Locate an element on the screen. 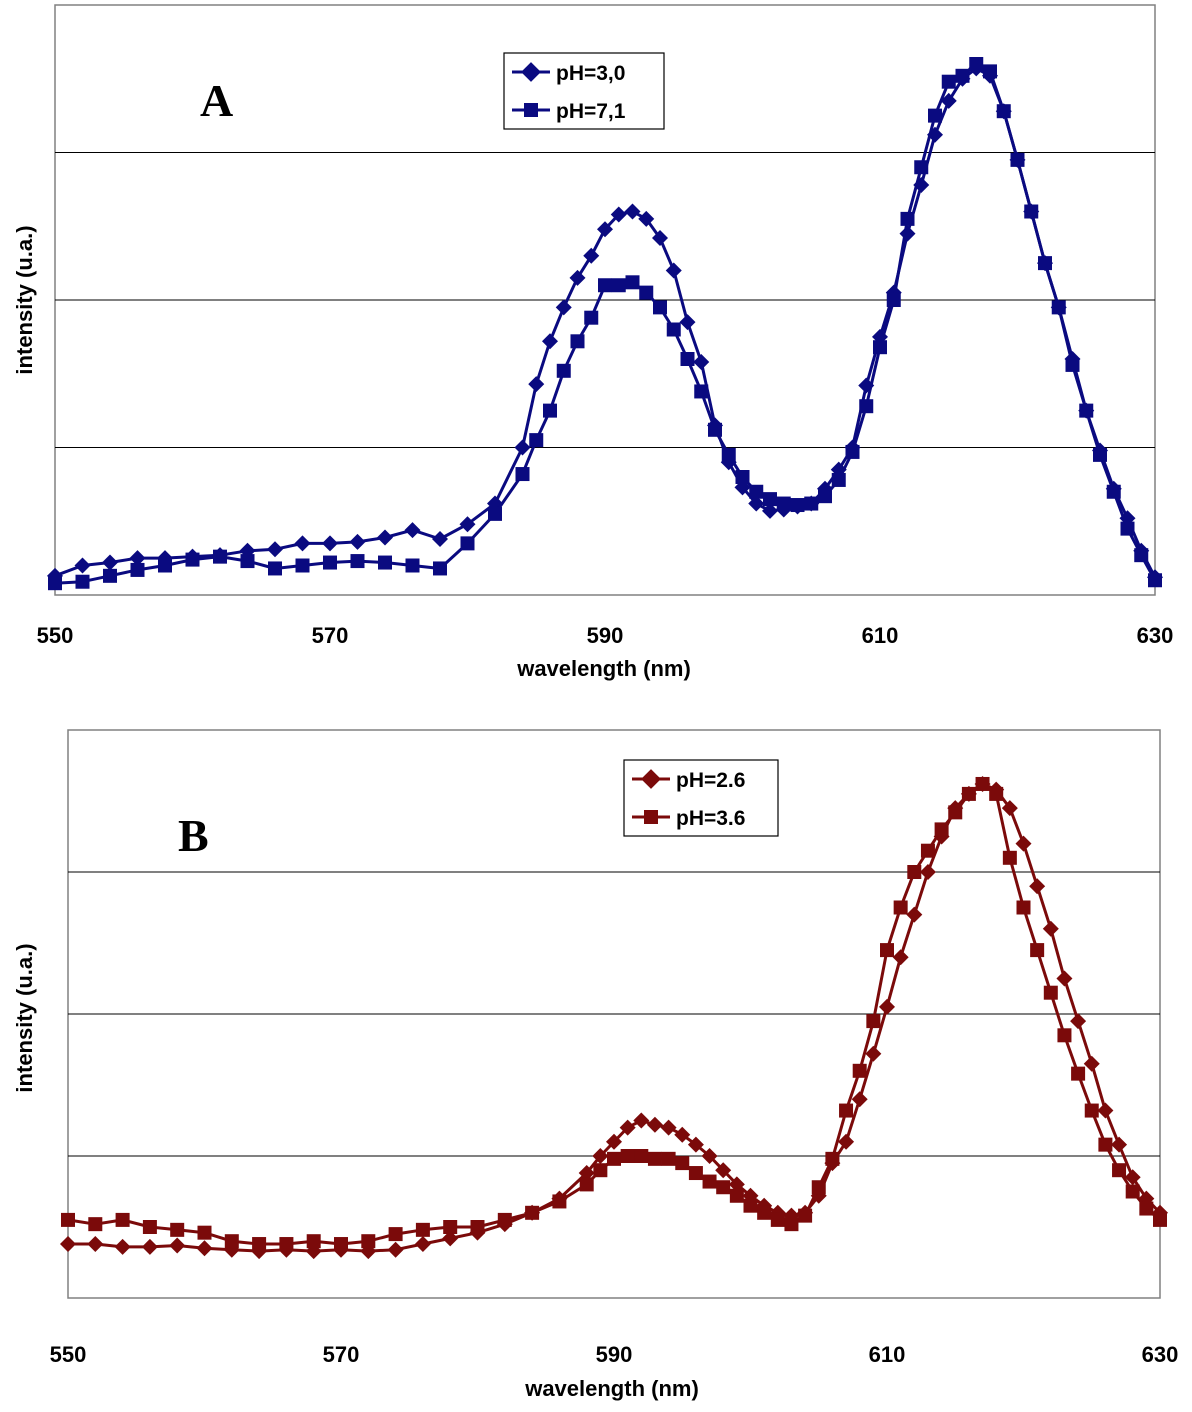 Image resolution: width=1192 pixels, height=1412 pixels. x-ticks-a: 550 570 590 610 630 is located at coordinates (605, 635).